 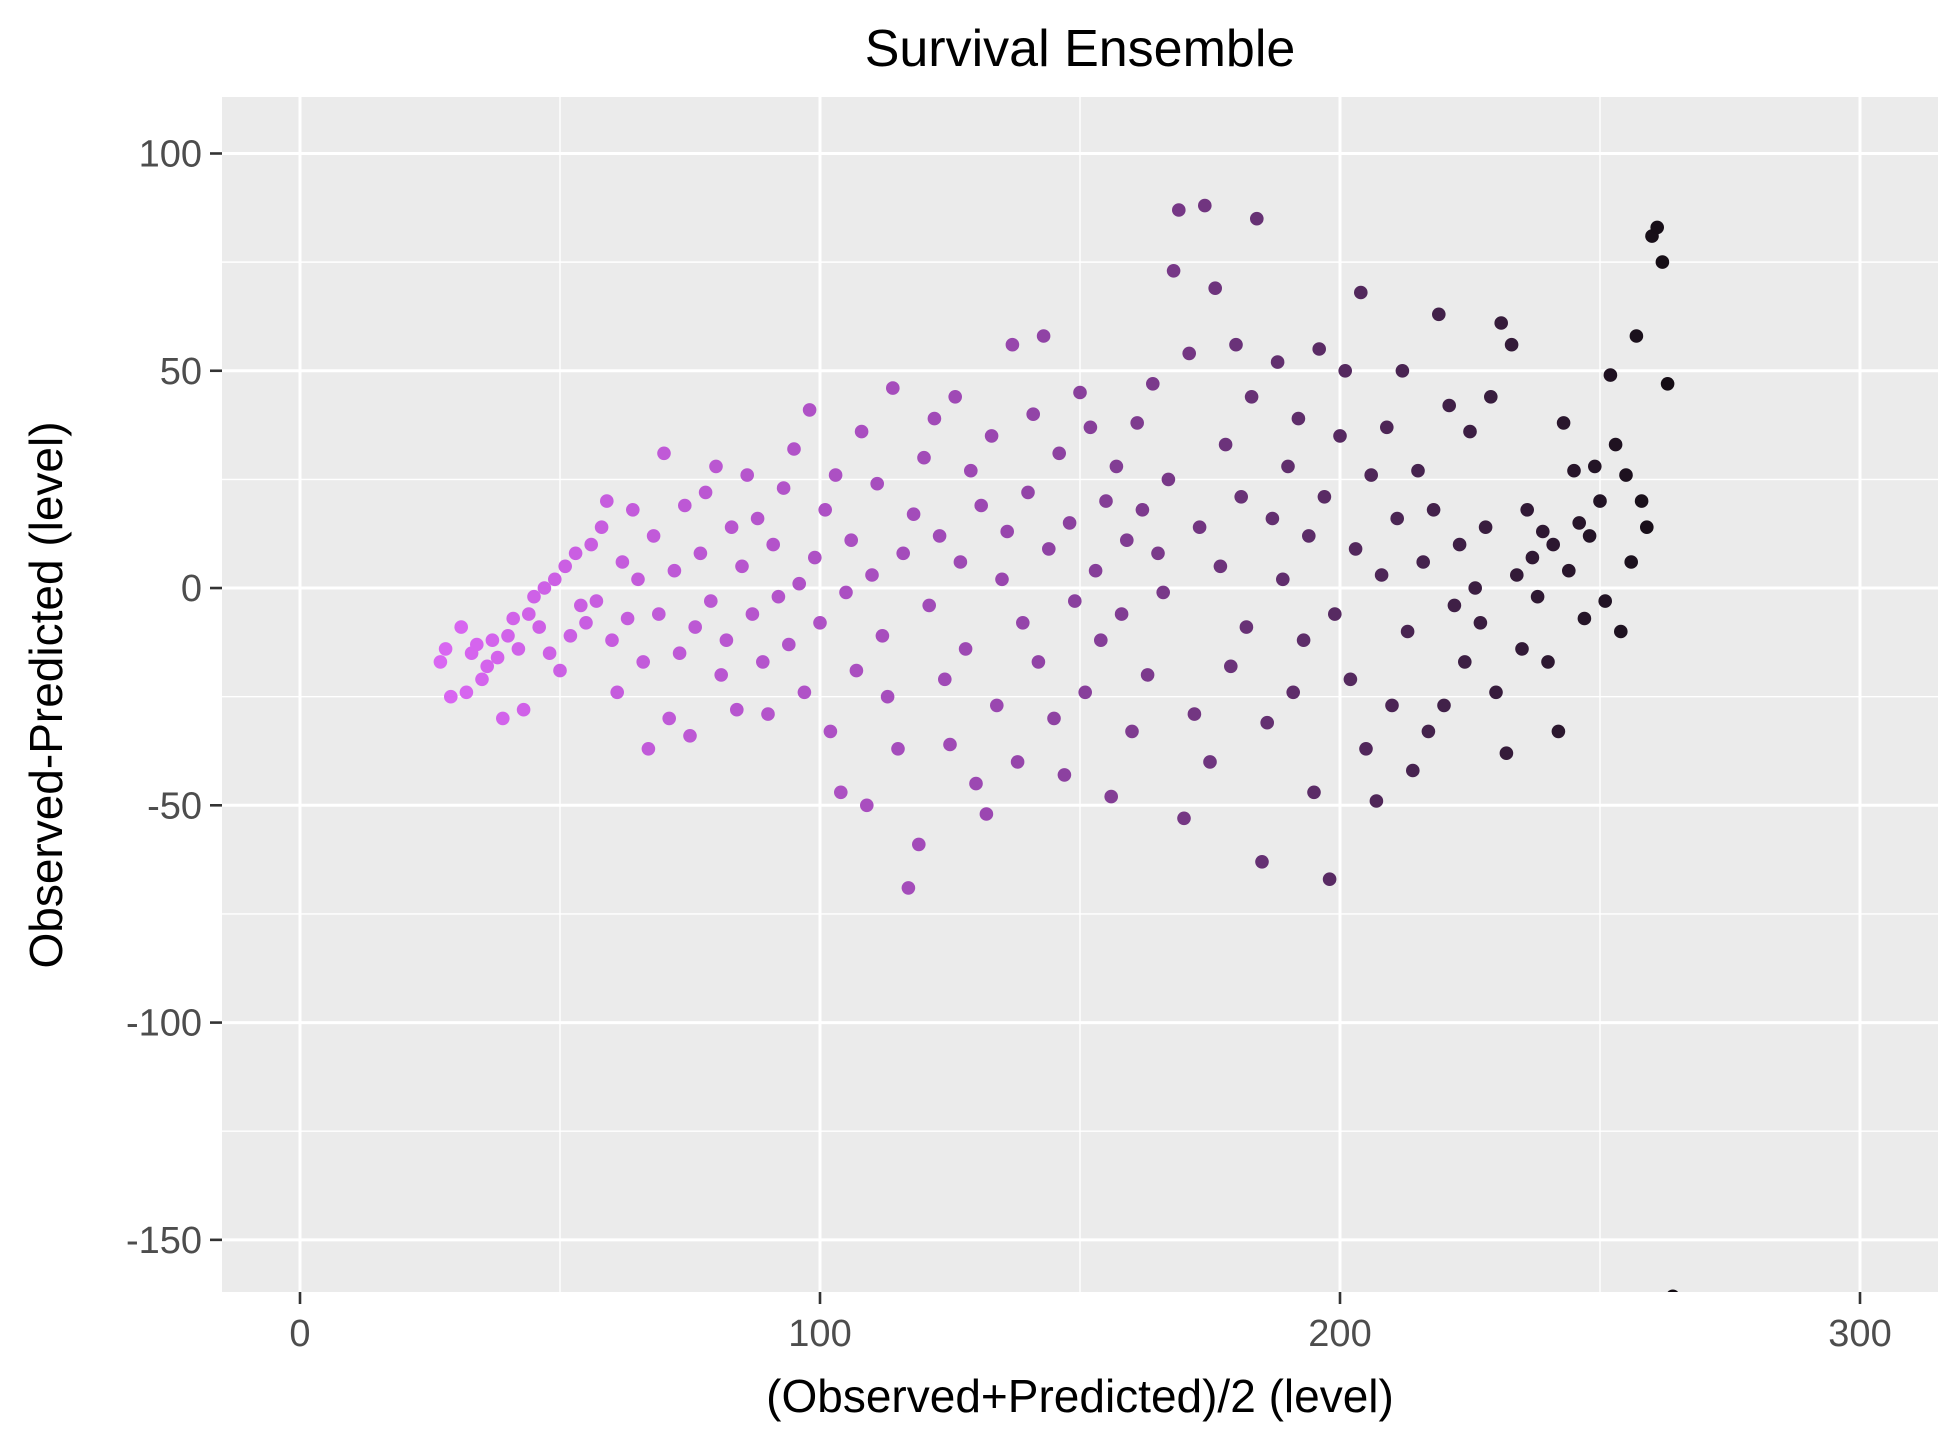 What do you see at coordinates (181, 372) in the screenshot?
I see `y-tick-label: 50` at bounding box center [181, 372].